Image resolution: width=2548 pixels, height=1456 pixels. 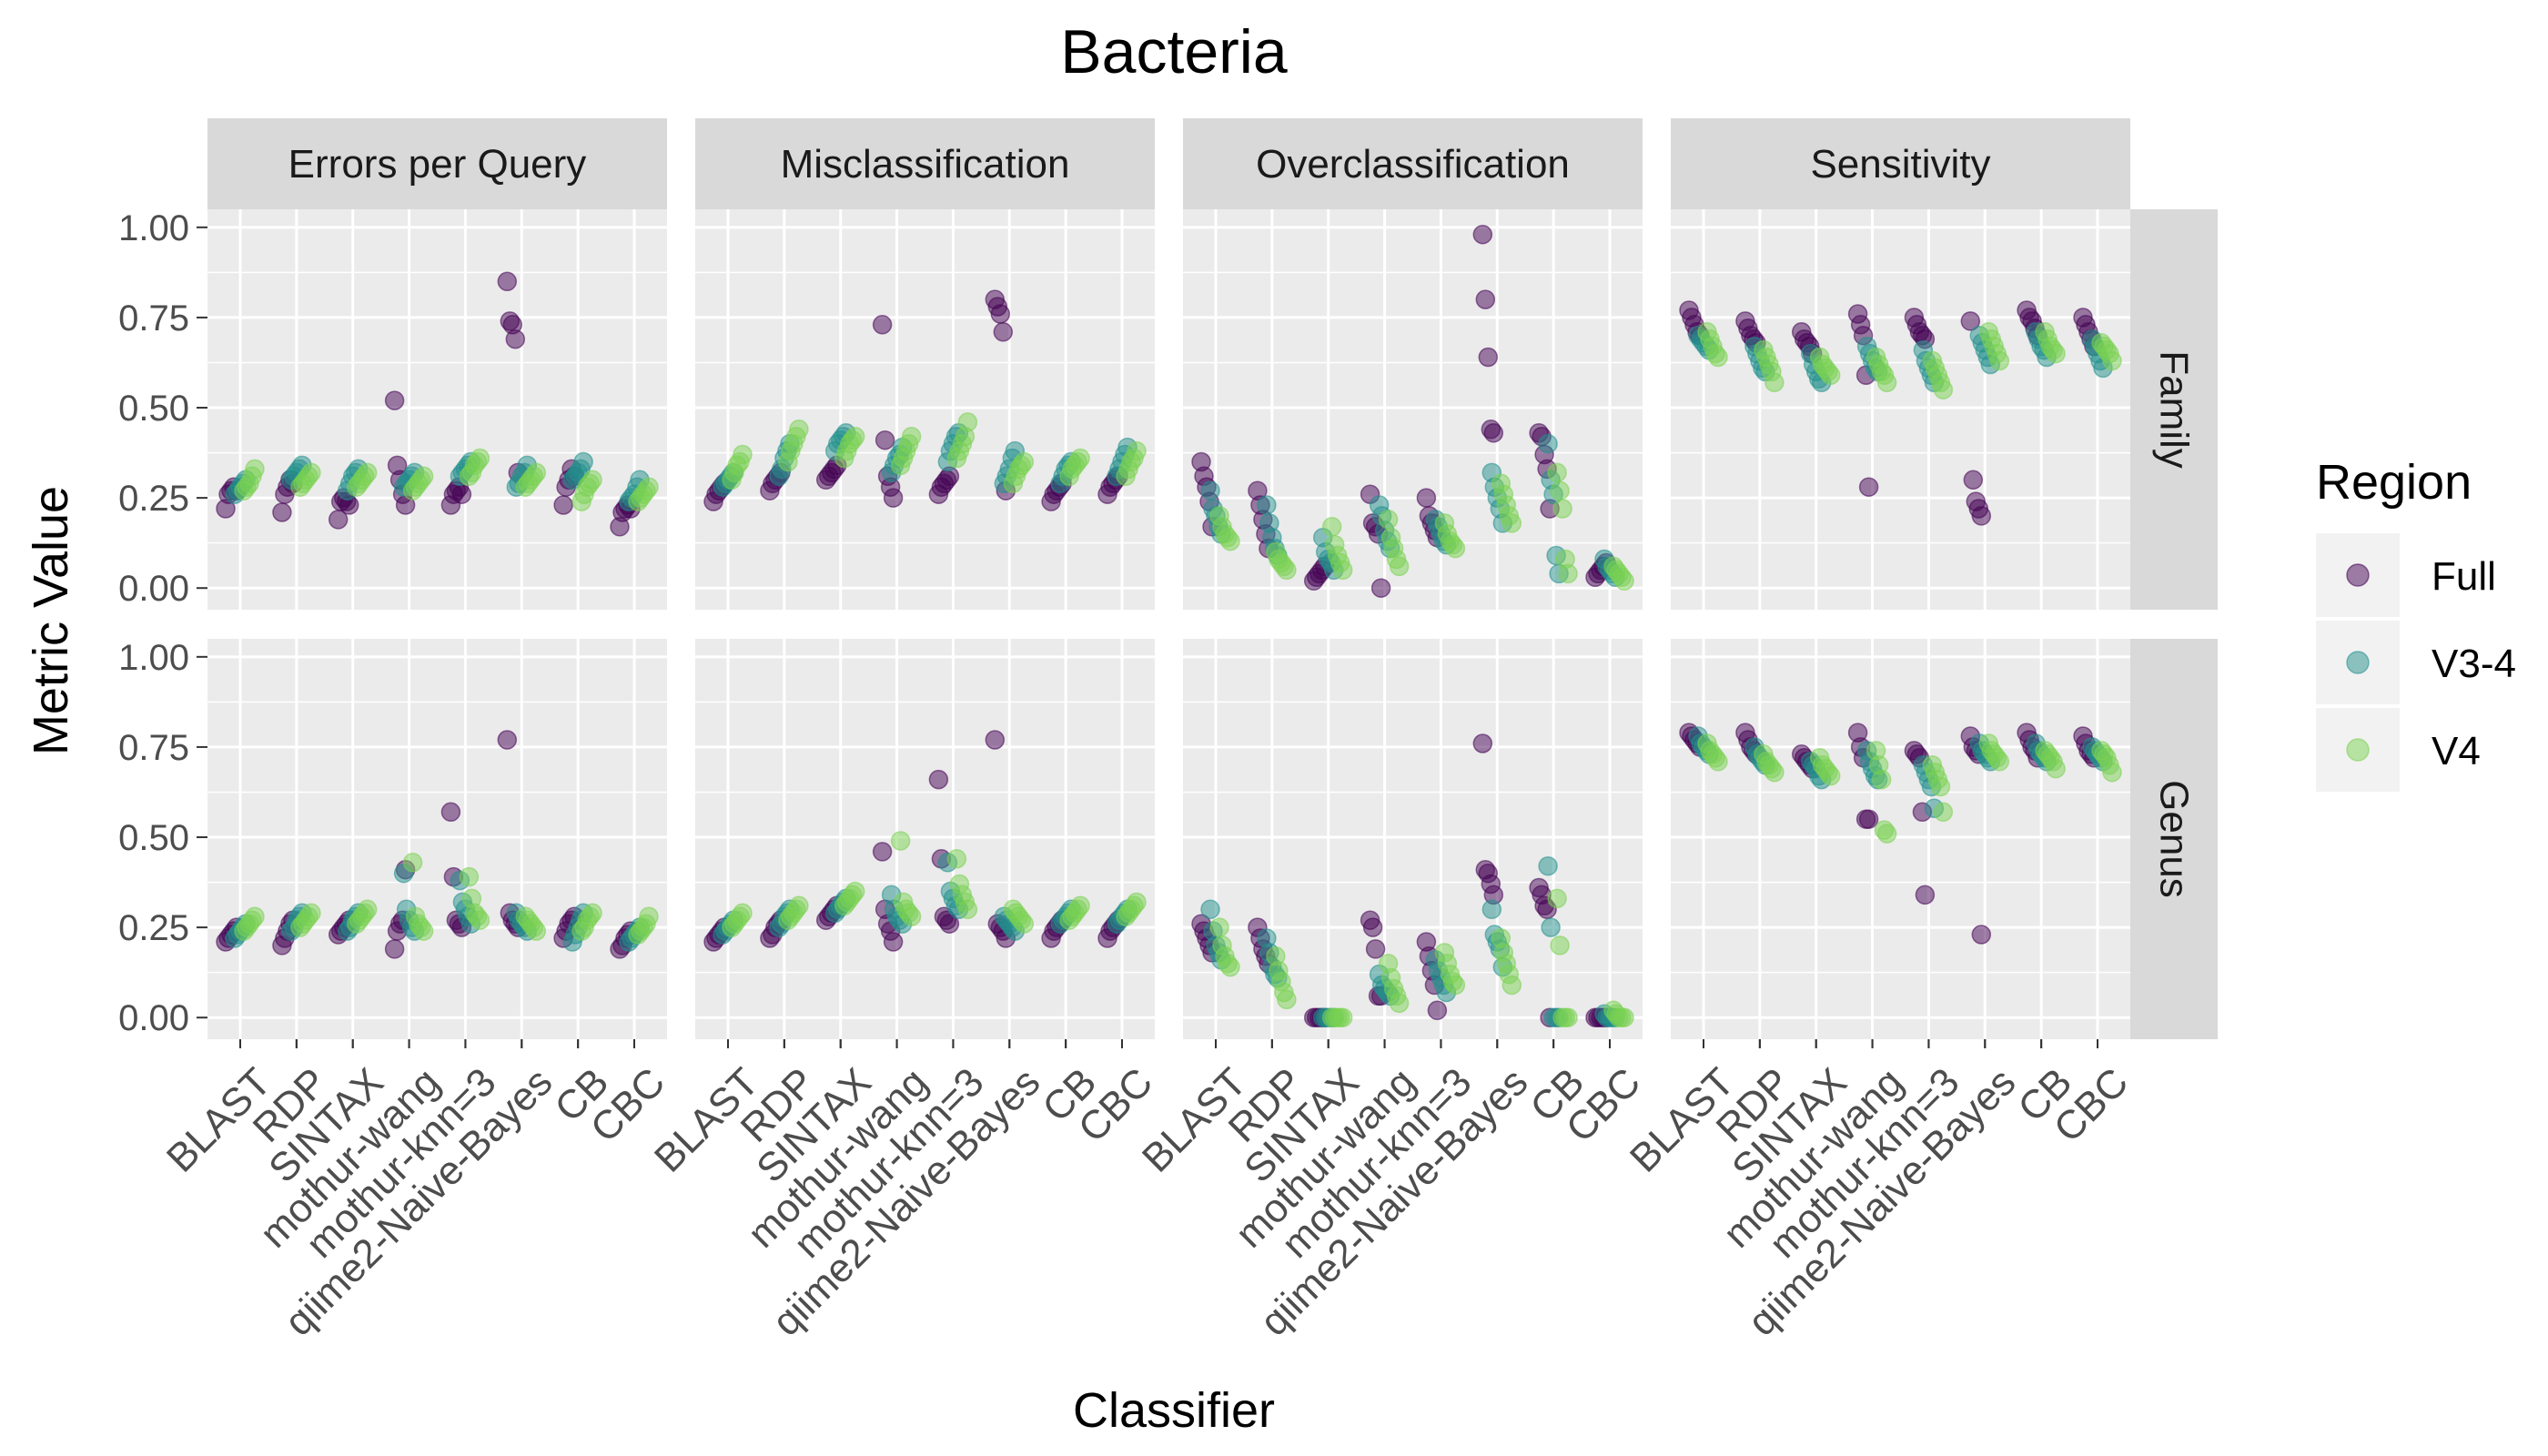 I want to click on panel-genus-misclassification, so click(x=925, y=844).